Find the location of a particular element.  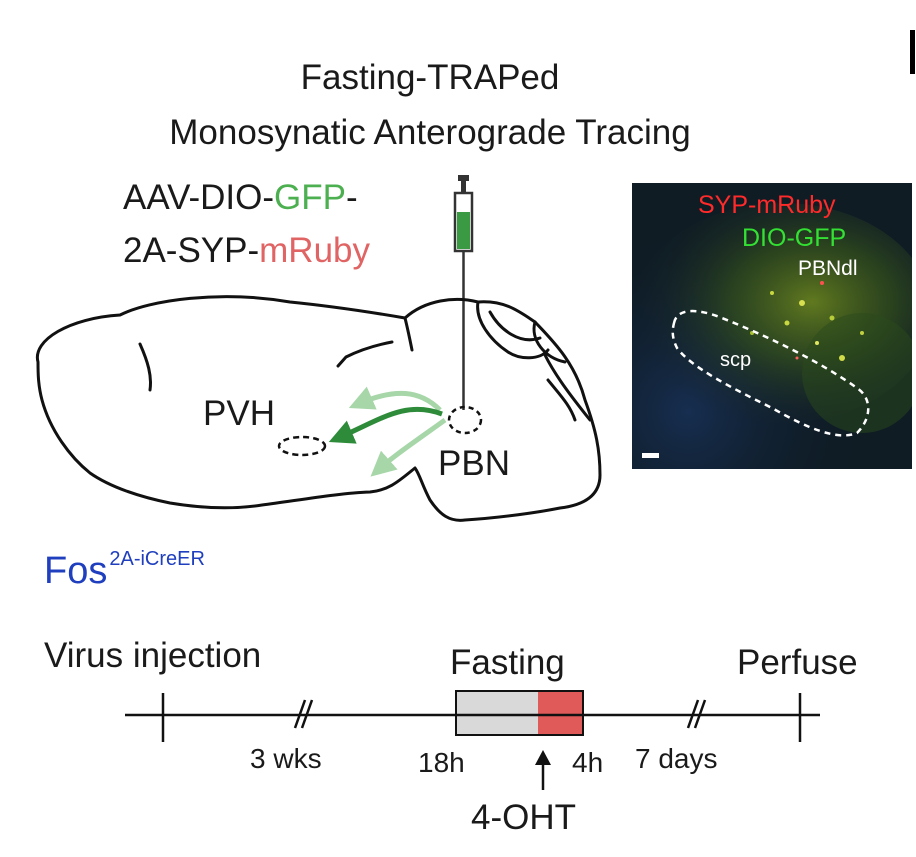

label-4h: 4h is located at coordinates (588, 762).